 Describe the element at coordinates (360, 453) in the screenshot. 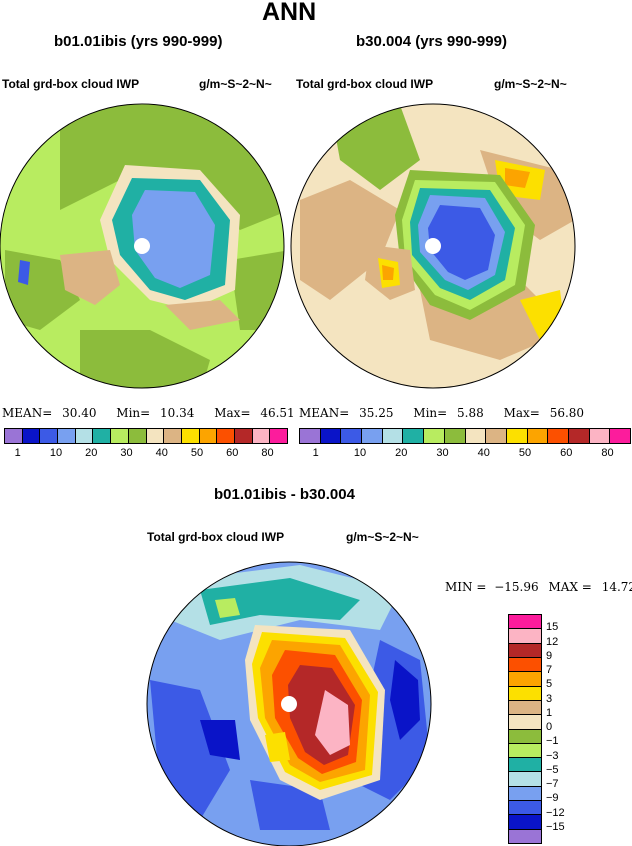

I see `panel2-colorbar-tick-label: 10` at that location.